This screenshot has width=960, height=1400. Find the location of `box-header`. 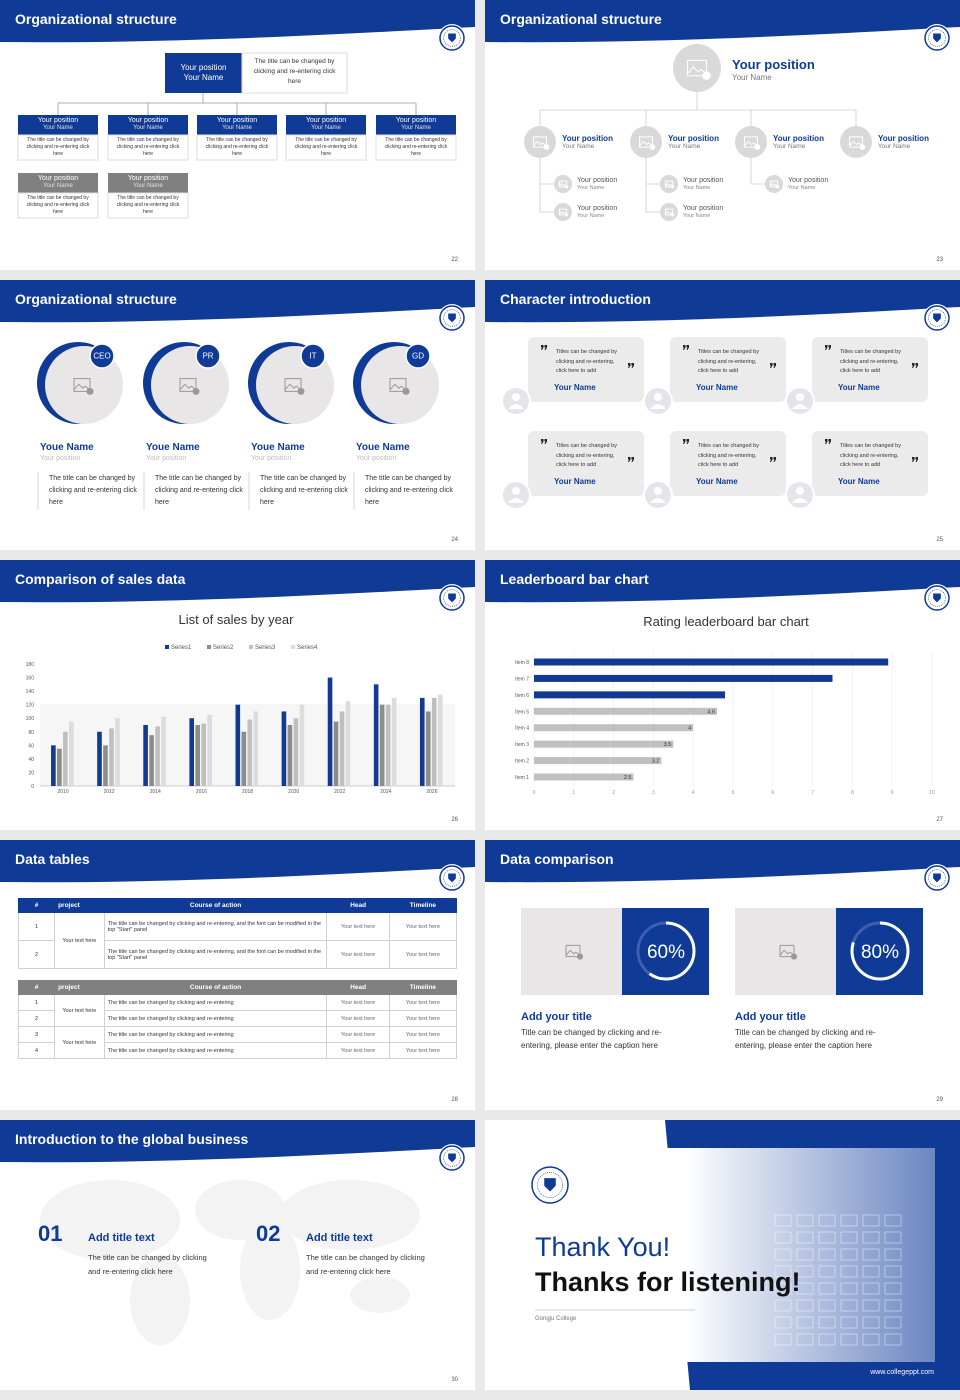

box-header is located at coordinates (58, 183).